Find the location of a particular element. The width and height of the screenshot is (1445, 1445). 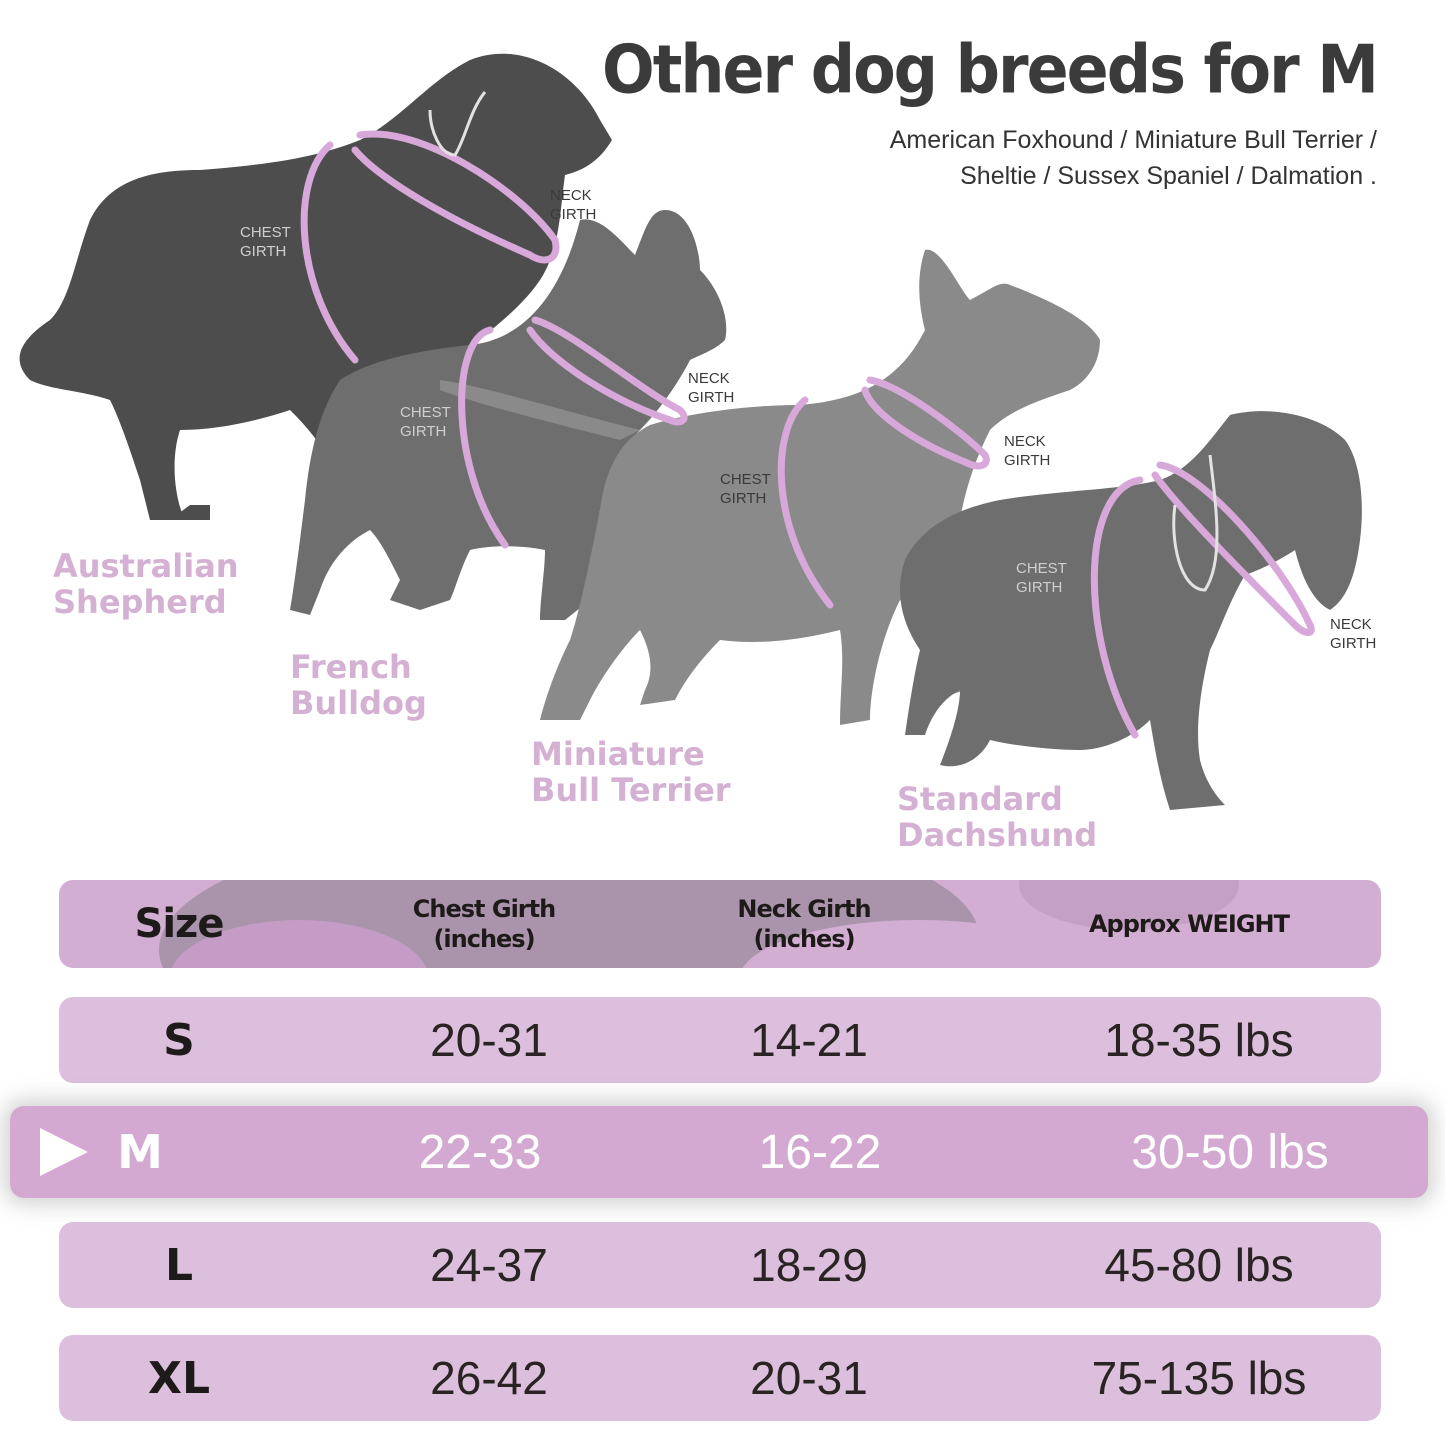

breed-label-french-bulldog: French Bulldog is located at coordinates (358, 685).